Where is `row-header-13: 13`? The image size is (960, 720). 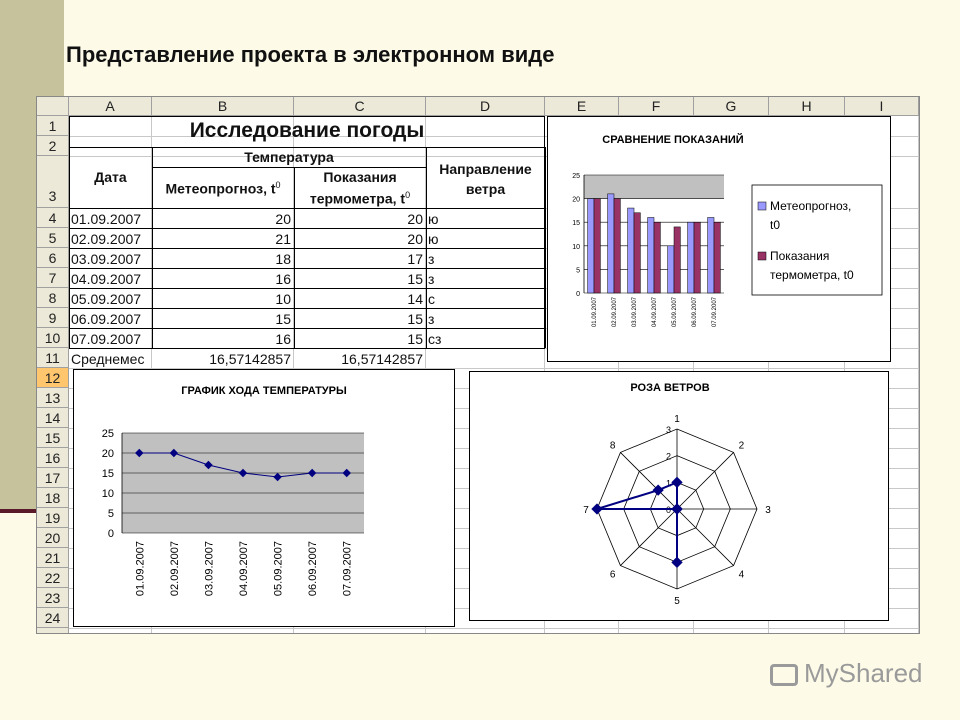
row-header-13: 13 is located at coordinates (53, 398).